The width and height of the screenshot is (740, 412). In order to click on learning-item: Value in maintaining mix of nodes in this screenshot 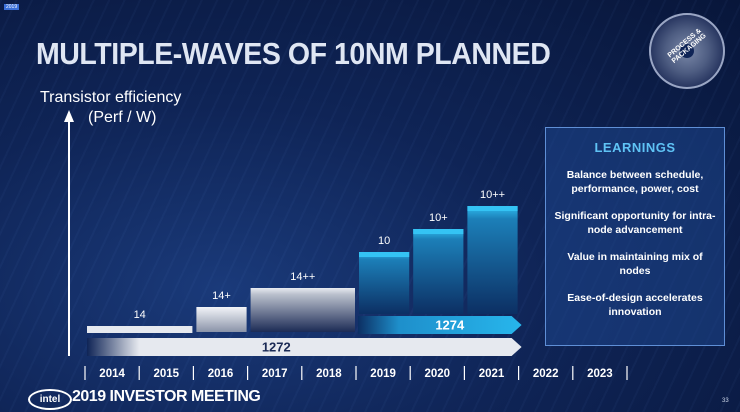, I will do `click(635, 264)`.